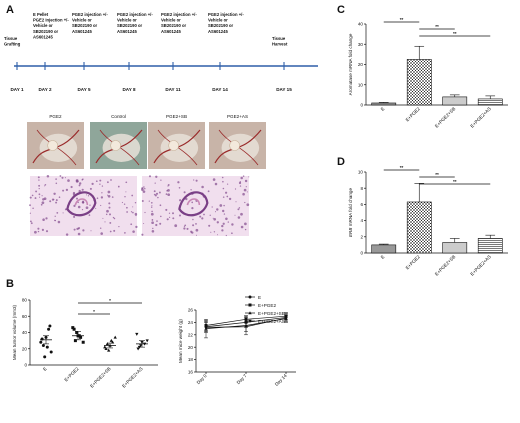  Describe the element at coordinates (259, 297) in the screenshot. I see `legend-label: E` at that location.